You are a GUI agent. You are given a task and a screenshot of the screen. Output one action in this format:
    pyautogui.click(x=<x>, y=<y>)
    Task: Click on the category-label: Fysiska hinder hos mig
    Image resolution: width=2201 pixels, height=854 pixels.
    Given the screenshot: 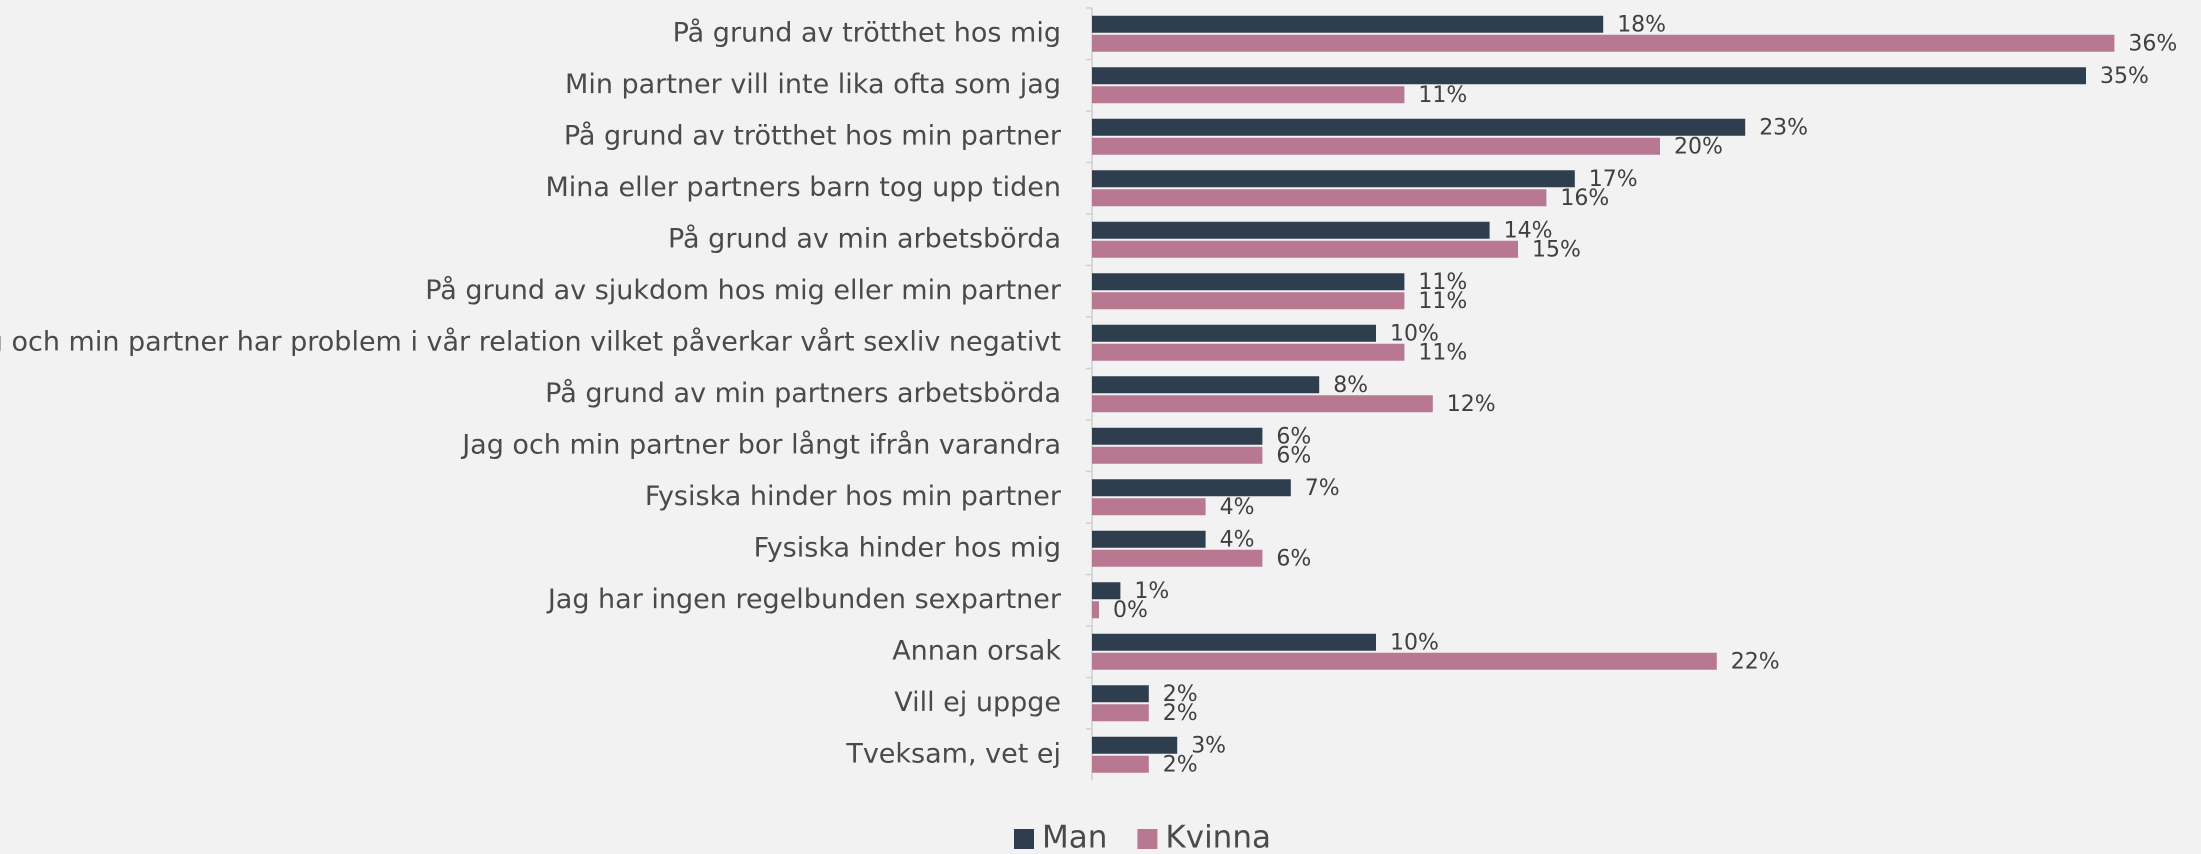 What is the action you would take?
    pyautogui.click(x=907, y=547)
    